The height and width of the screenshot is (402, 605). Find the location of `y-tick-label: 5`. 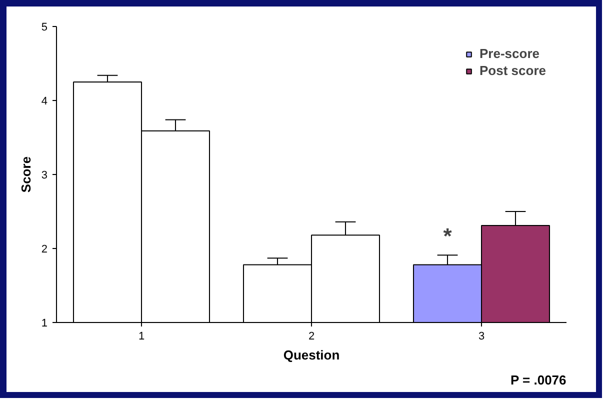

y-tick-label: 5 is located at coordinates (44, 28).